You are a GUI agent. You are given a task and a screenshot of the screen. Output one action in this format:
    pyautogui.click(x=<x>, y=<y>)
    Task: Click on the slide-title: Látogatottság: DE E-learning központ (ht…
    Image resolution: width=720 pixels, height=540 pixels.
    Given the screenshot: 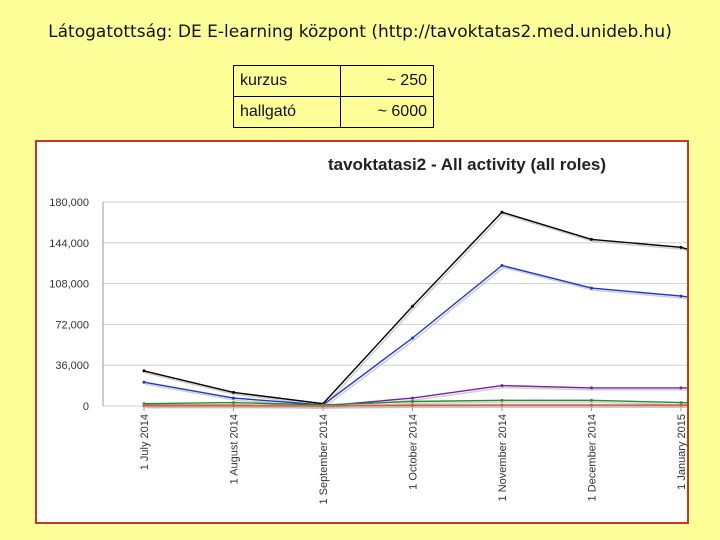 What is the action you would take?
    pyautogui.click(x=360, y=32)
    